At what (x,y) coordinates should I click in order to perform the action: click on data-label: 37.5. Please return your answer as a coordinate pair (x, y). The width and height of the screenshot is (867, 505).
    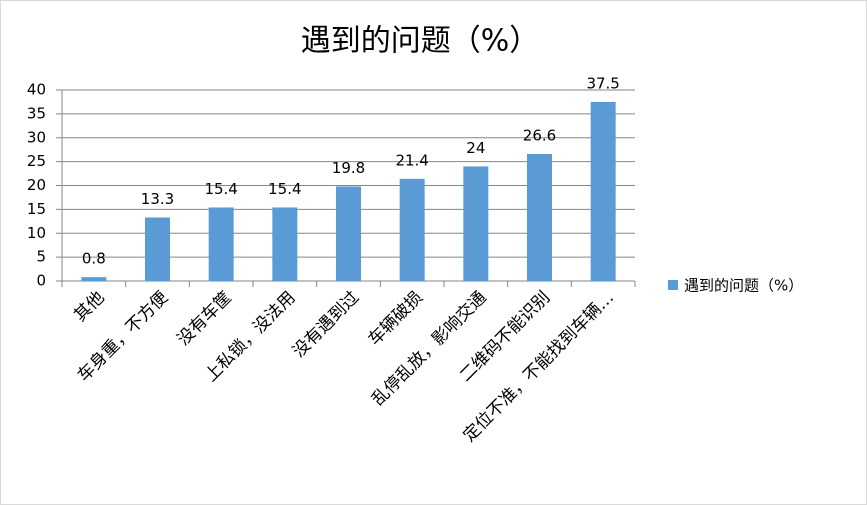
    Looking at the image, I should click on (602, 83).